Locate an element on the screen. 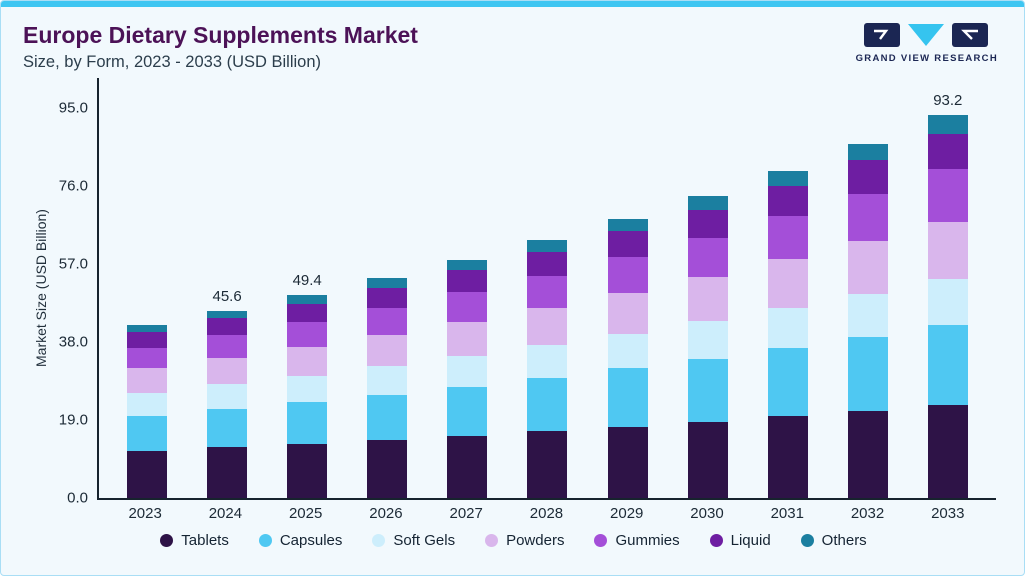  legend-item-powders: Powders is located at coordinates (524, 540).